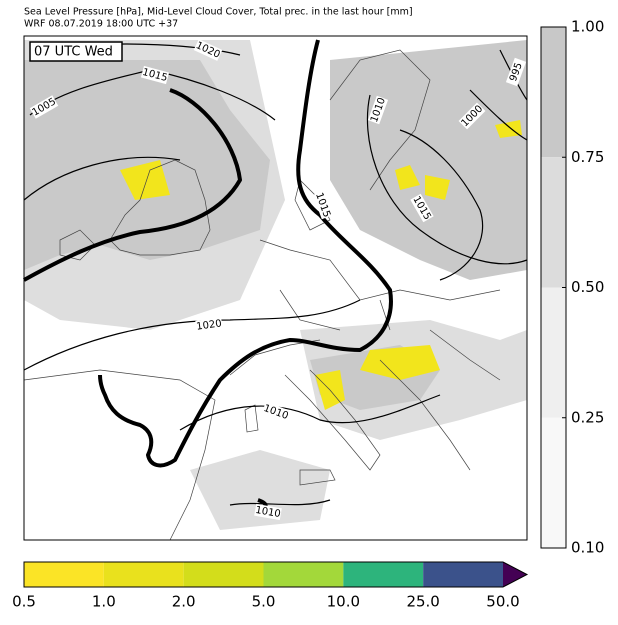  Describe the element at coordinates (502, 602) in the screenshot. I see `colorbar-label: 50.0` at that location.